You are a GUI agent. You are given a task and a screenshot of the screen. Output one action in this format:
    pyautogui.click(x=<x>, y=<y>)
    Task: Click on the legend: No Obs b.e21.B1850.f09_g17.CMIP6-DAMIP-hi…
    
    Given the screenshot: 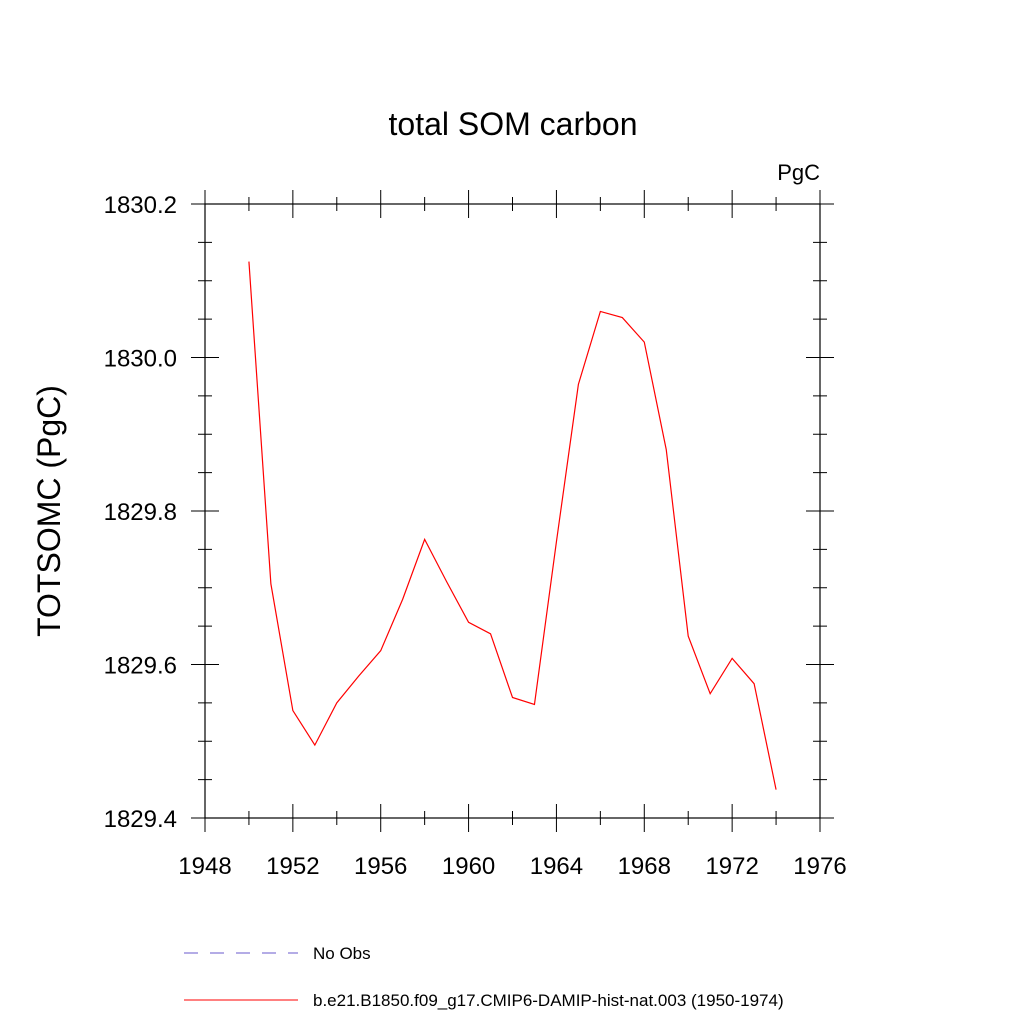 What is the action you would take?
    pyautogui.click(x=484, y=977)
    